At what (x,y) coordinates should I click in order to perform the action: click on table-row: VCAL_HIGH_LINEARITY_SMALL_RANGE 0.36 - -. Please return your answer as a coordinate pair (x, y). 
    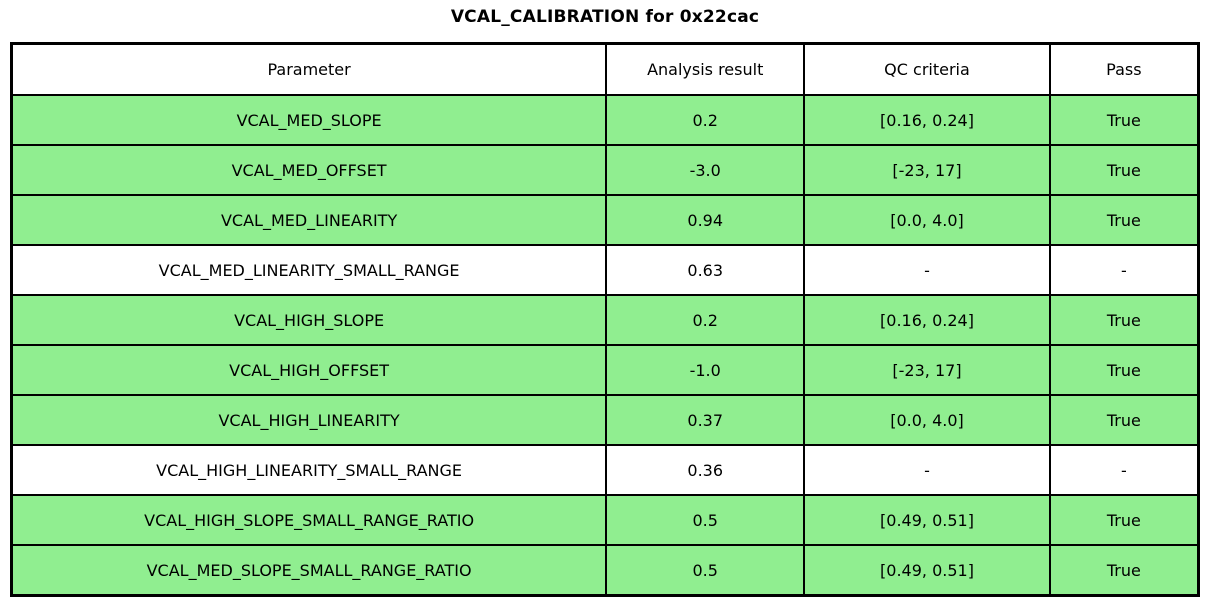
    Looking at the image, I should click on (605, 470).